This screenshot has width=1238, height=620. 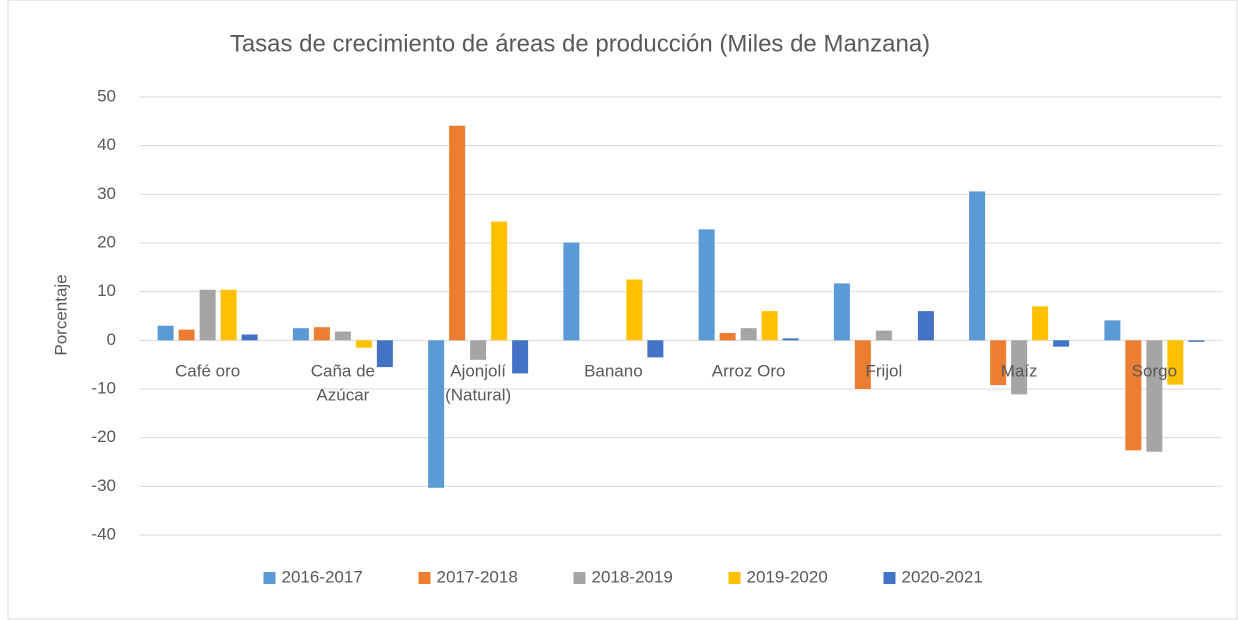 What do you see at coordinates (1154, 371) in the screenshot?
I see `x-tick-label: Sorgo` at bounding box center [1154, 371].